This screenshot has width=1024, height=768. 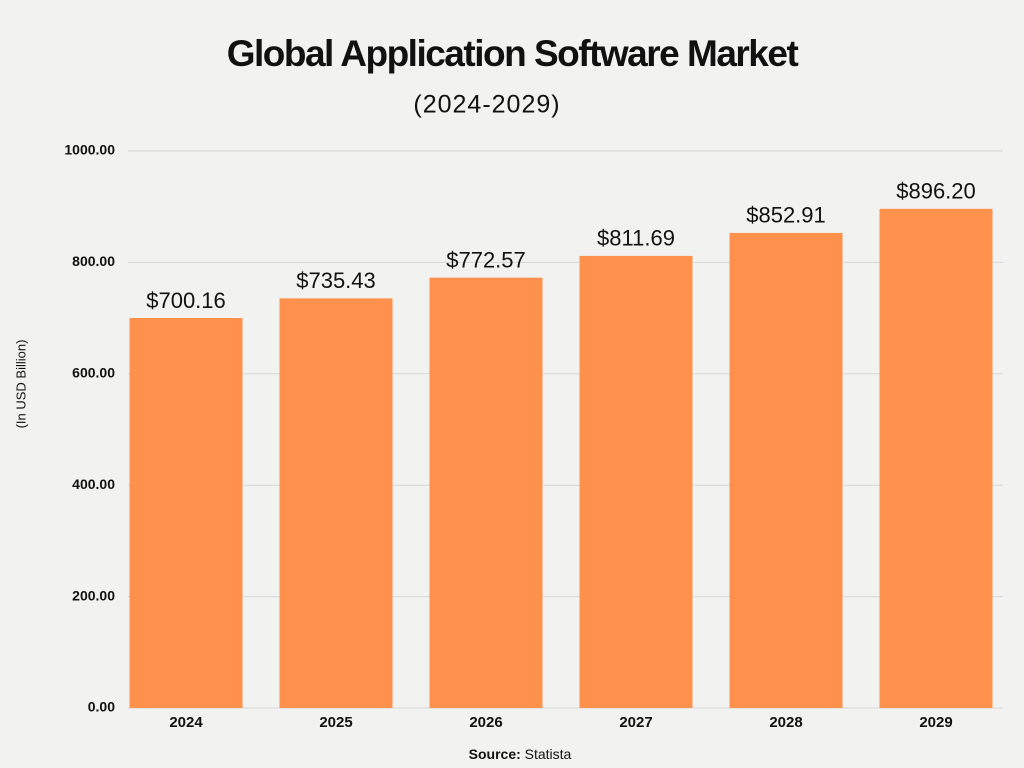 I want to click on source-label: Source:, so click(x=495, y=754).